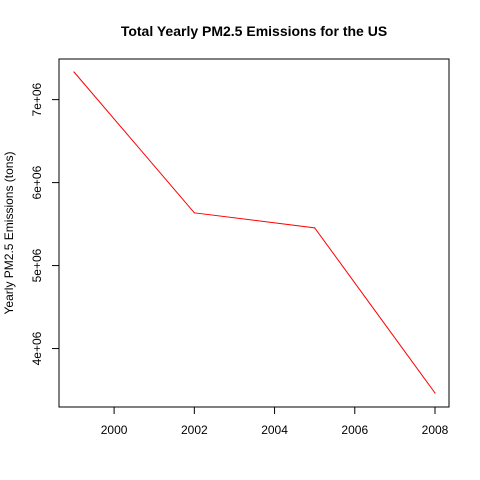  Describe the element at coordinates (194, 430) in the screenshot. I see `x-tick-label: 2002` at that location.